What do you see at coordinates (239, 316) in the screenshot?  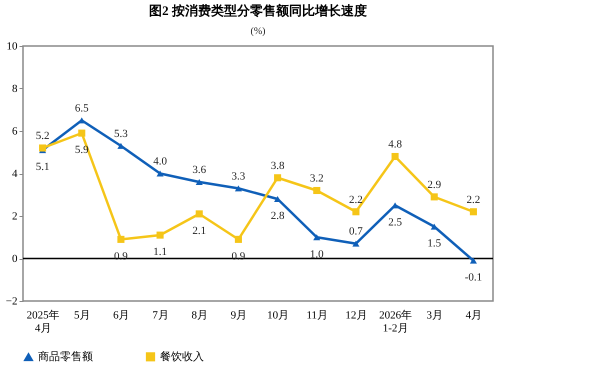 I see `x-tick-label: 9月` at bounding box center [239, 316].